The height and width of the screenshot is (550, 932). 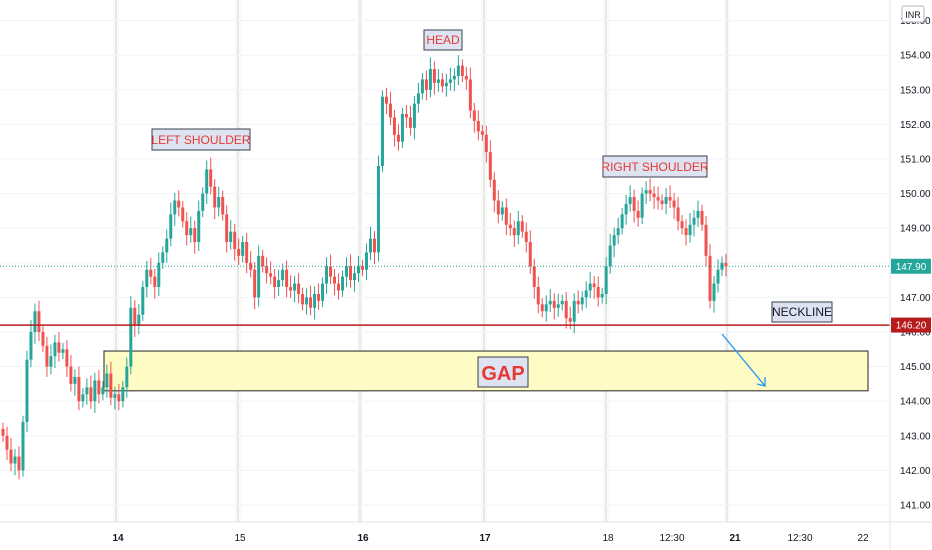 I want to click on time-axis: 14 15 16 17 18 12:30 21 12:30 22, so click(x=466, y=532).